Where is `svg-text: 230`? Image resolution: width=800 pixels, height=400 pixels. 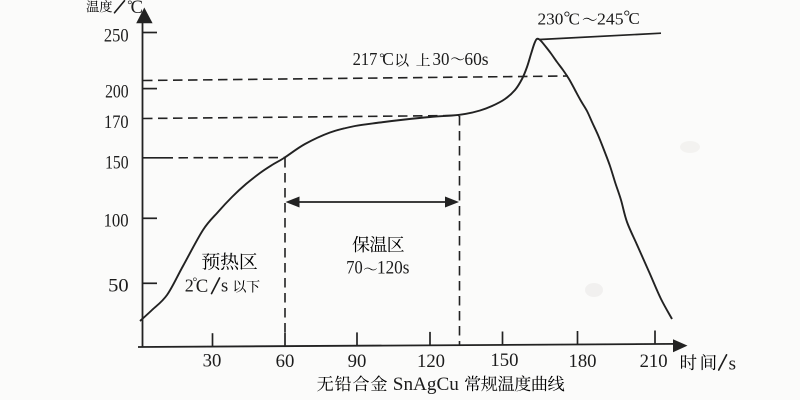
svg-text: 230 is located at coordinates (551, 19).